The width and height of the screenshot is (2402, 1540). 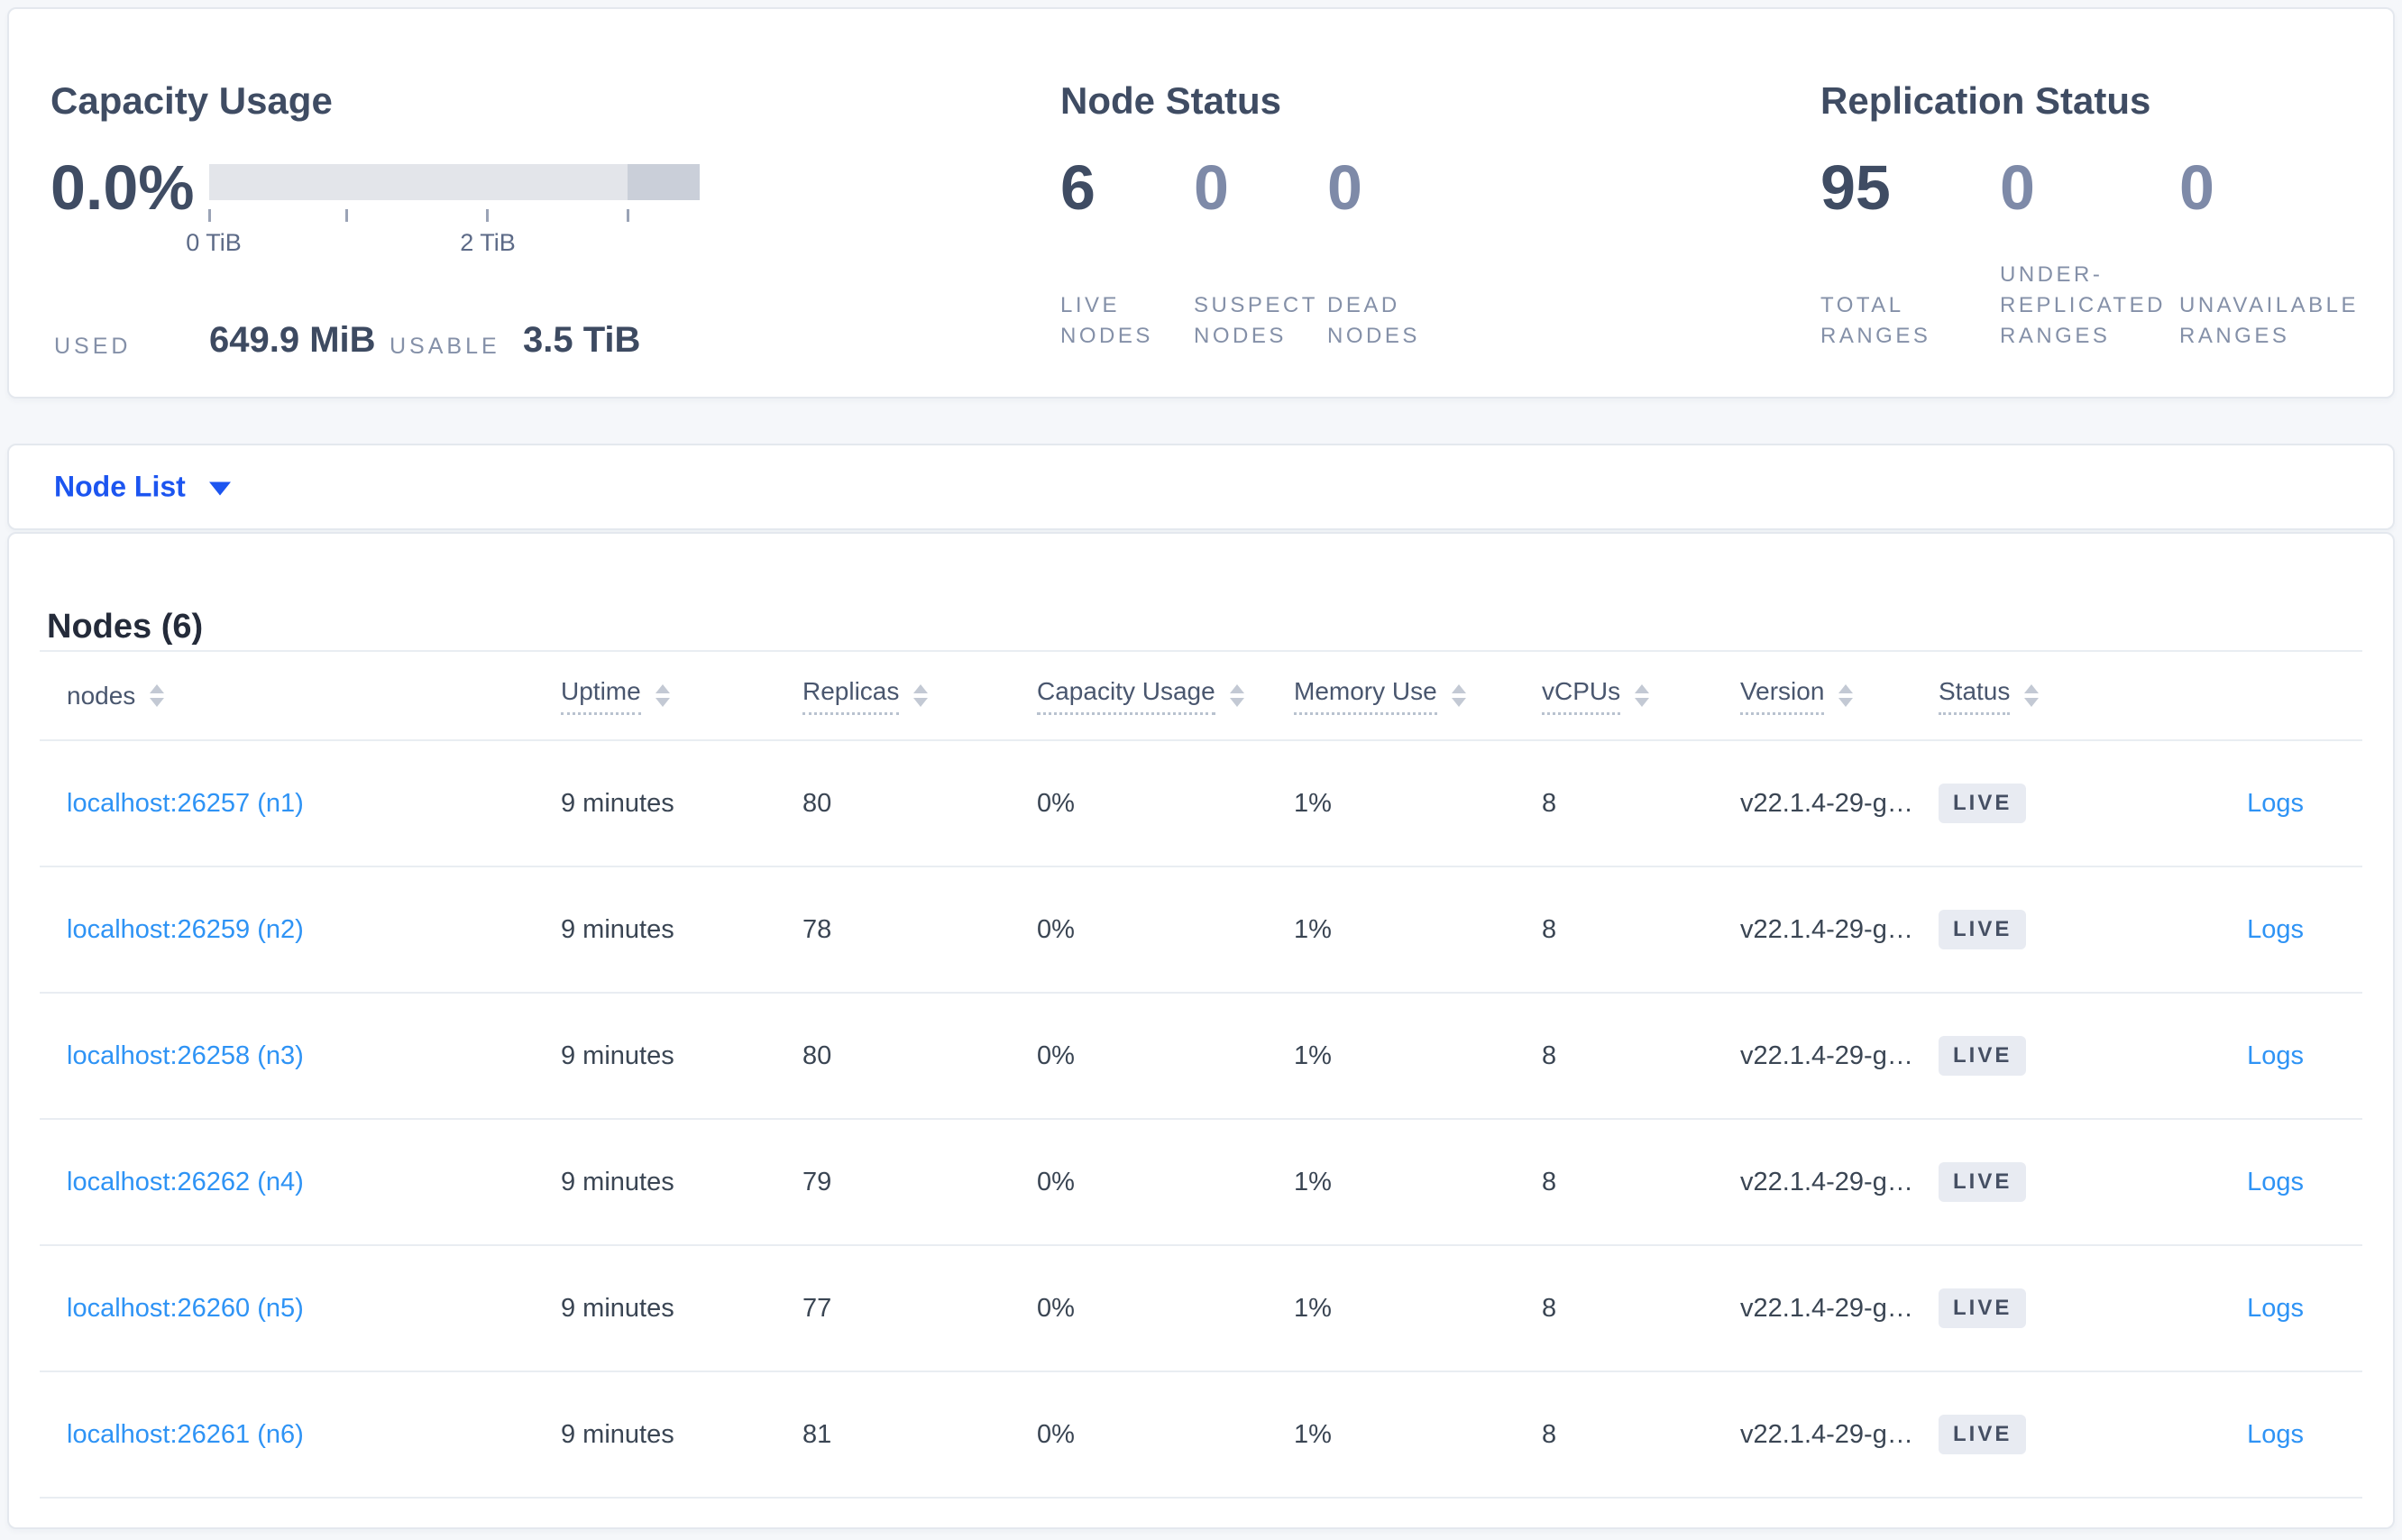 I want to click on column-header-capacity-usage: Capacity Usage, so click(x=1165, y=696).